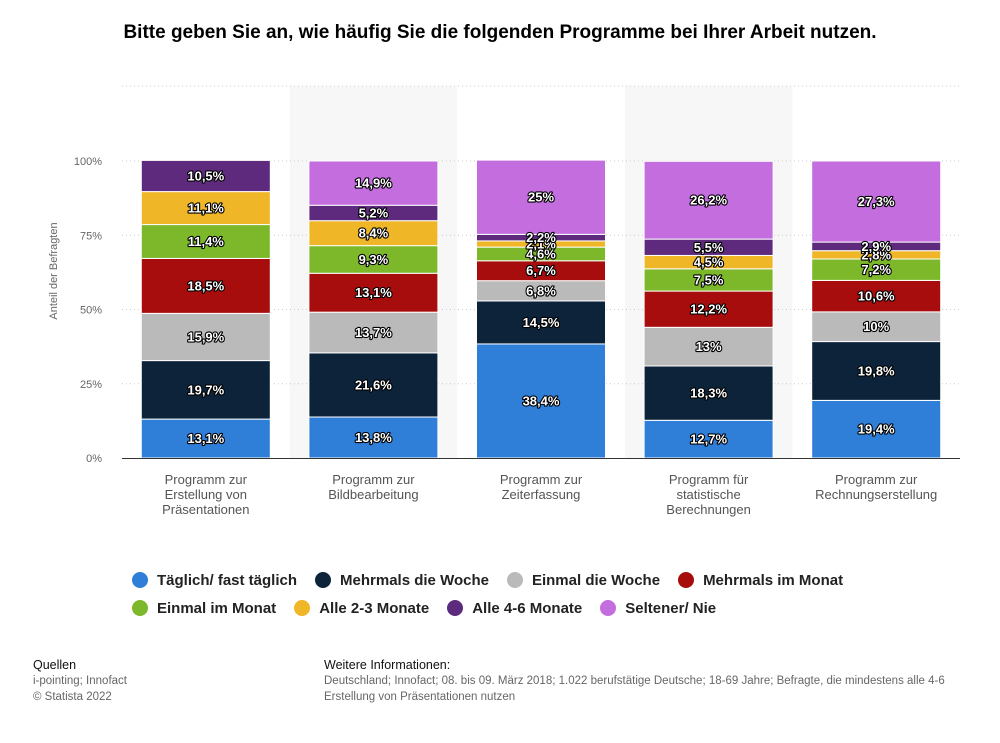  Describe the element at coordinates (541, 487) in the screenshot. I see `x-tick-label: Programm zur Zeiterfassung` at that location.